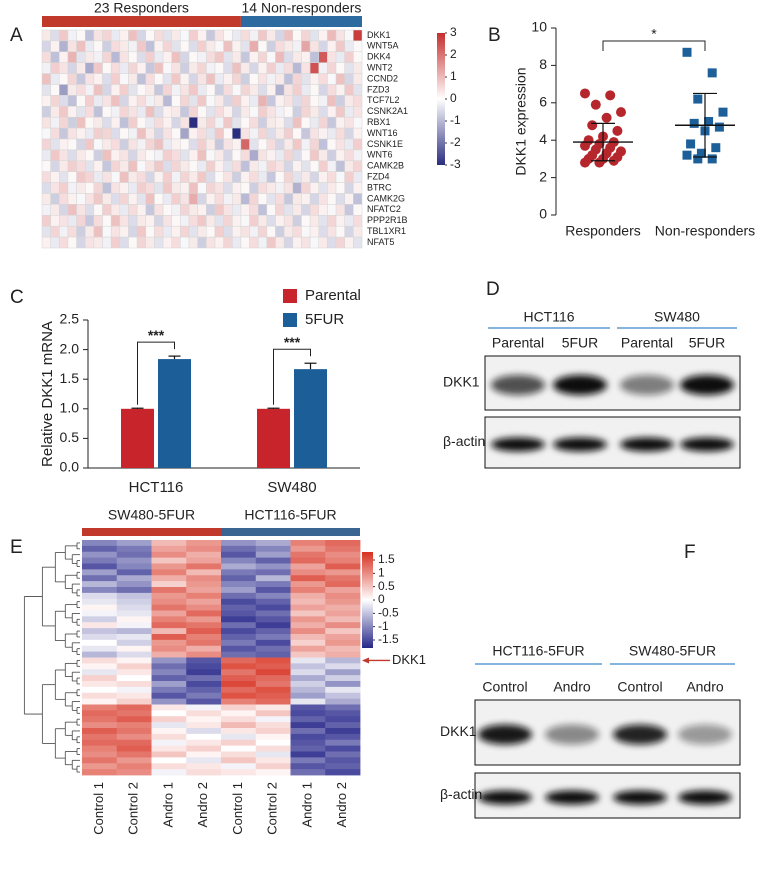 The image size is (760, 886). I want to click on point, so click(610, 95).